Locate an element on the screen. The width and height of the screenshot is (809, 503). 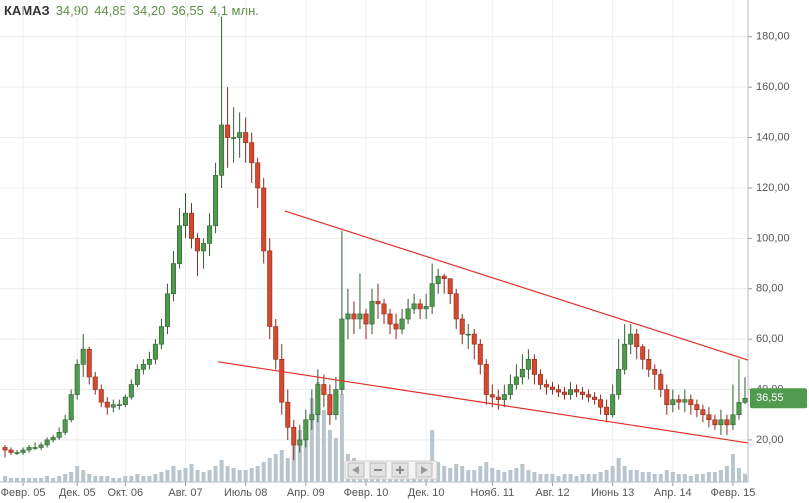
high-label: 44,85 is located at coordinates (110, 10).